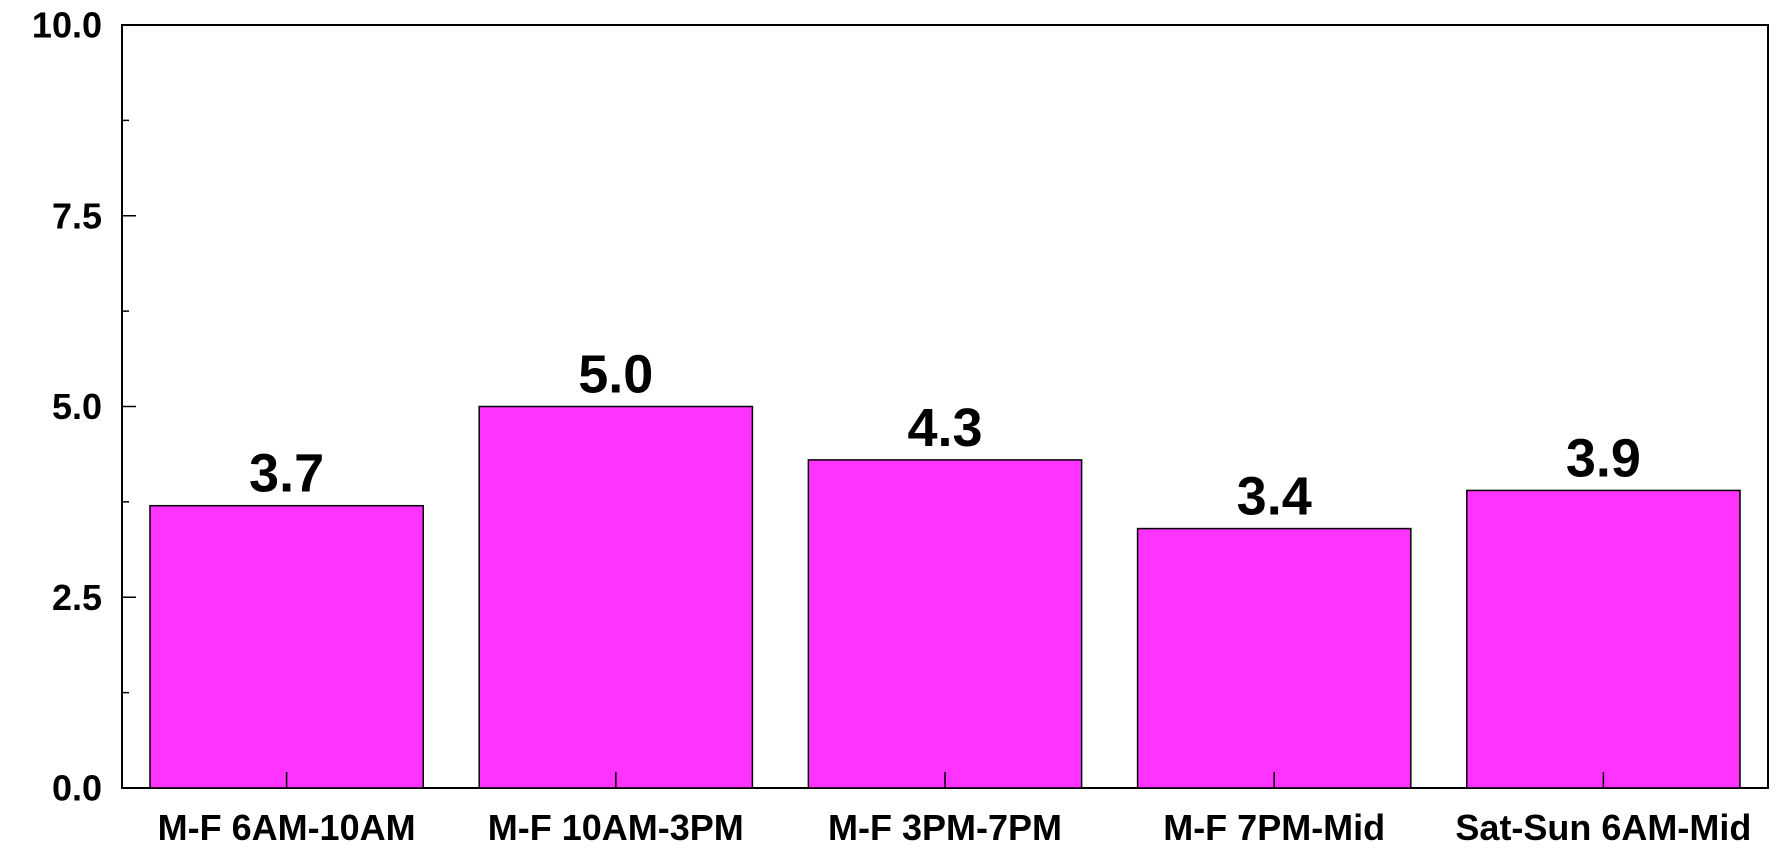 The height and width of the screenshot is (856, 1788). What do you see at coordinates (77, 788) in the screenshot?
I see `y-tick-label: 0.0` at bounding box center [77, 788].